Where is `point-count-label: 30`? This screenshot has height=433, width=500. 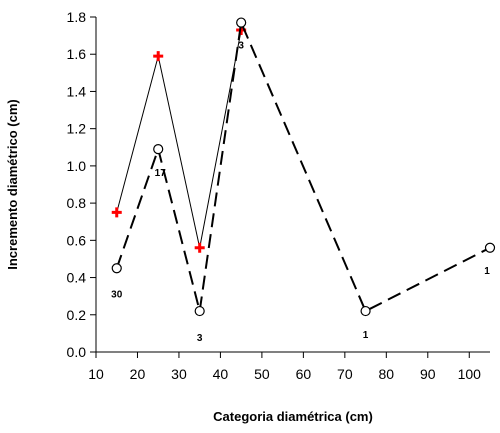 point-count-label: 30 is located at coordinates (117, 294).